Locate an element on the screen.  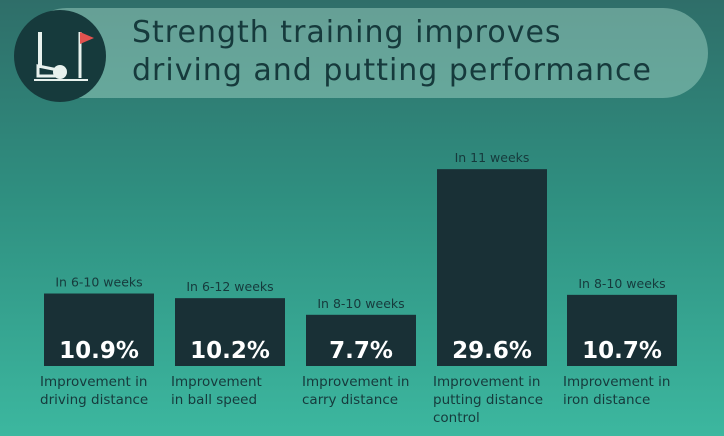
value-label-3: 7.7% is located at coordinates (361, 351).